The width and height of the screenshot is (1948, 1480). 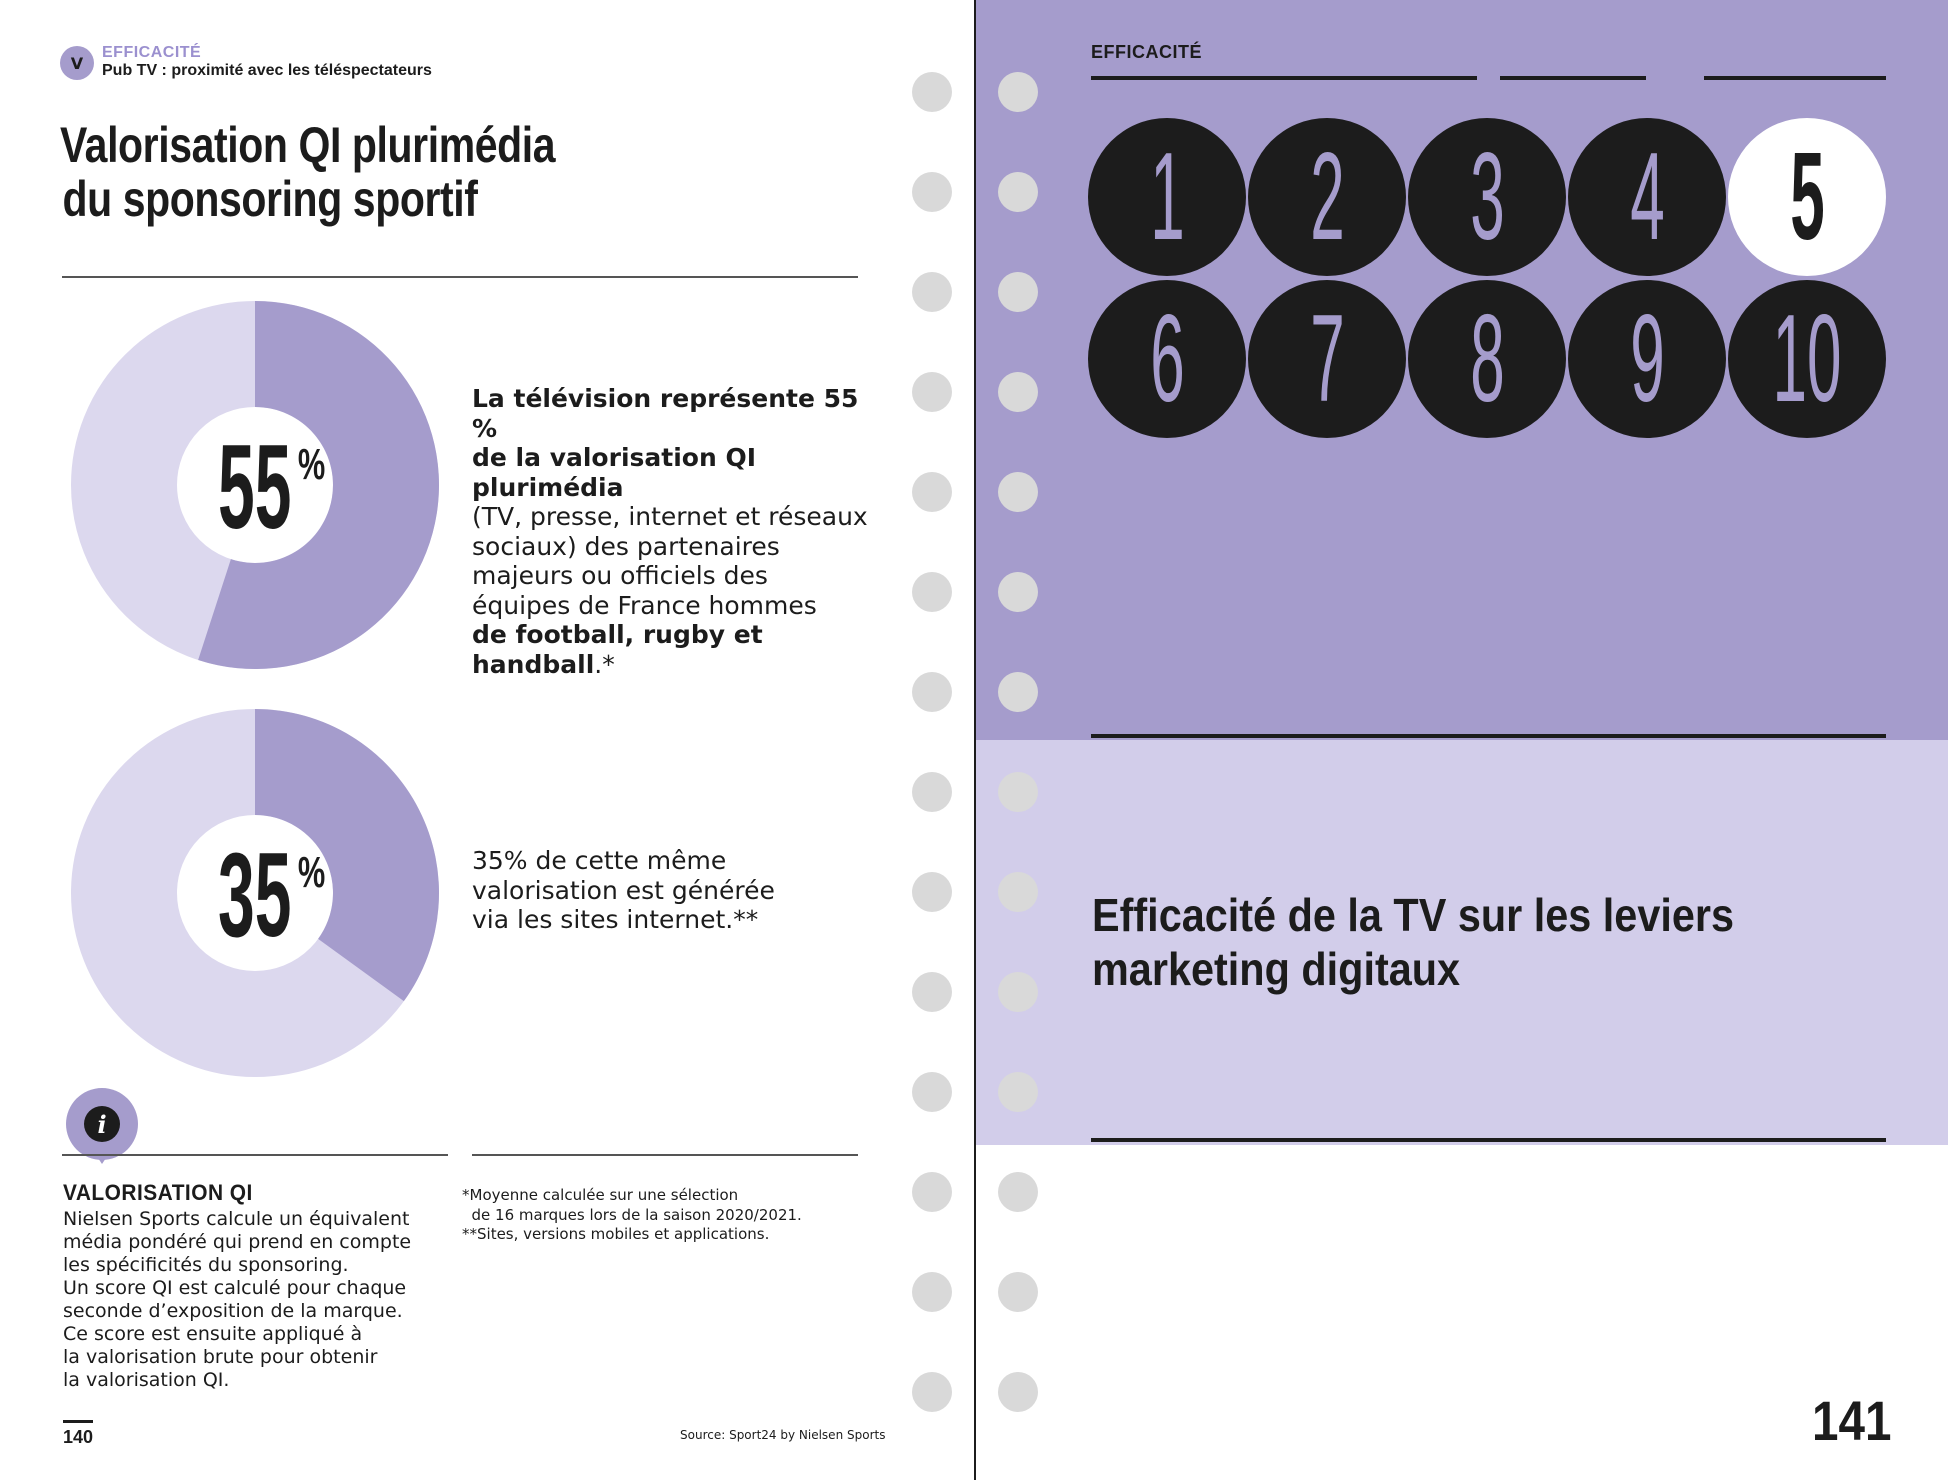 I want to click on chapter-6: 6, so click(x=1167, y=359).